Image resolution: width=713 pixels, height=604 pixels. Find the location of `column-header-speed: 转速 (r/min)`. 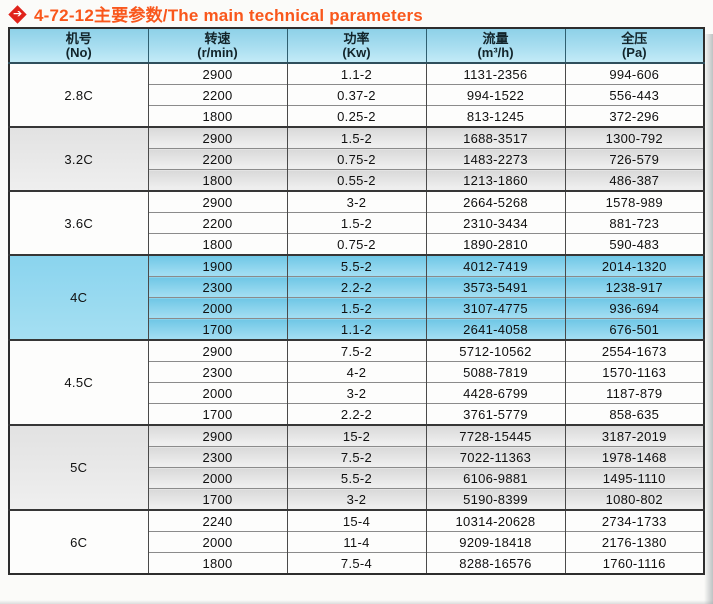

column-header-speed: 转速 (r/min) is located at coordinates (217, 46).